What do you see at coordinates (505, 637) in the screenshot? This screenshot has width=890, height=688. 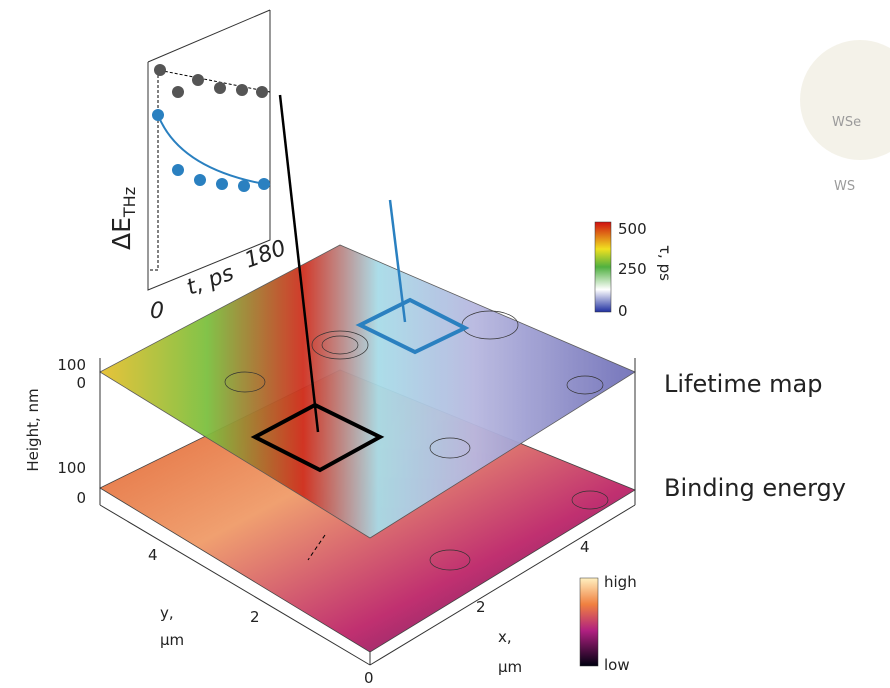 I see `x-label: x,` at bounding box center [505, 637].